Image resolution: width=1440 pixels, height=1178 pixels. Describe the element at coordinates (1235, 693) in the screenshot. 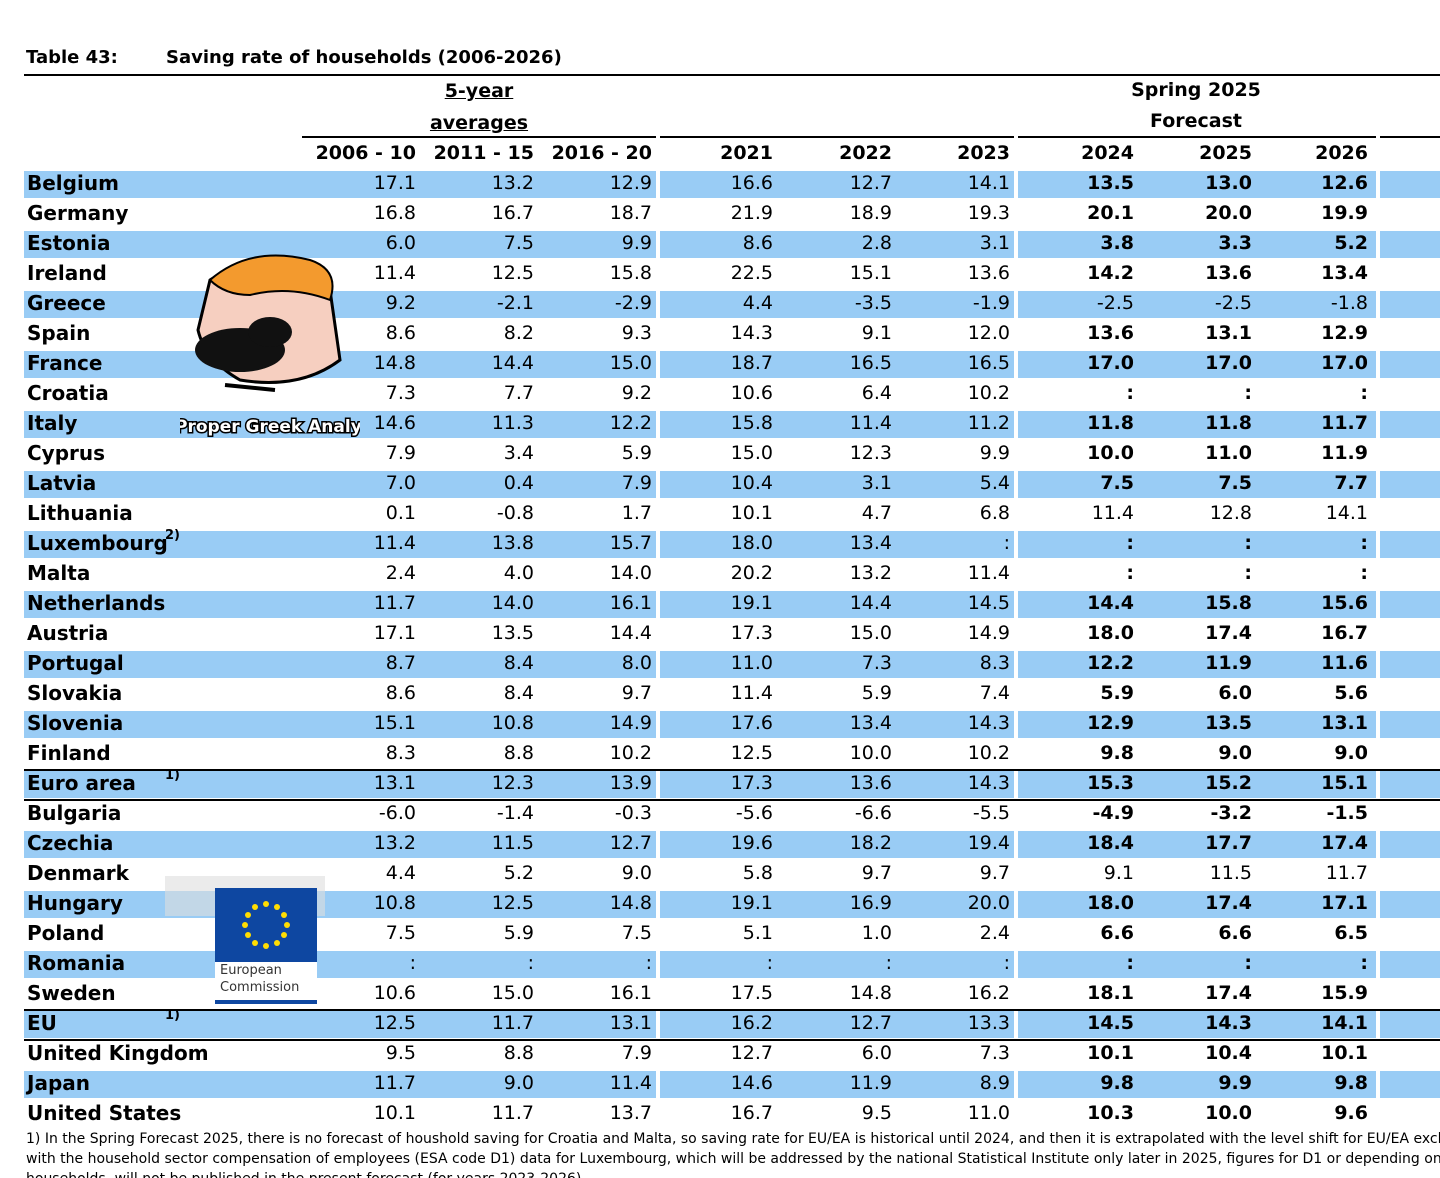

I see `cell: 6.0` at that location.